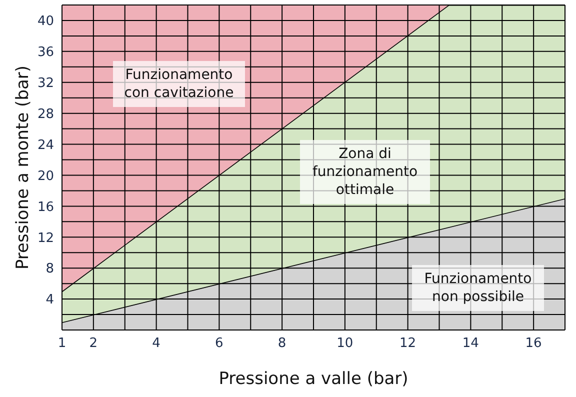 This screenshot has width=576, height=397. What do you see at coordinates (478, 288) in the screenshot?
I see `annotation: Funzionamento non possibile` at bounding box center [478, 288].